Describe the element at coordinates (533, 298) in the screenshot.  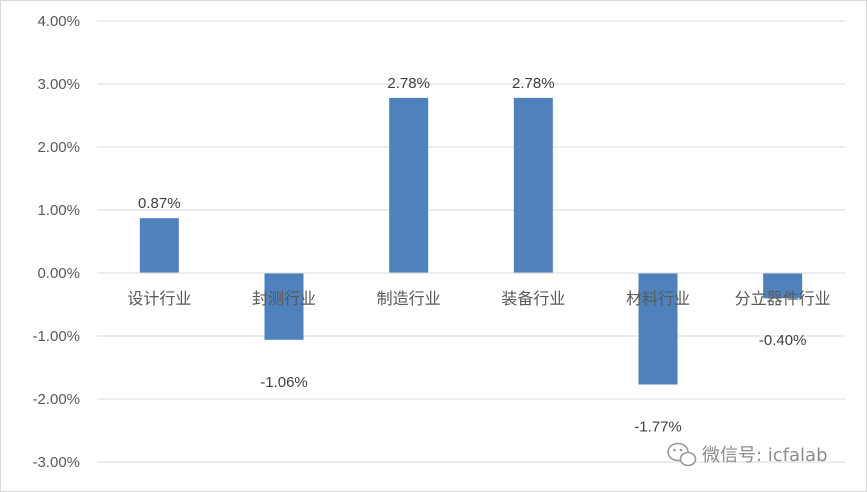
I see `category-label: 装备行业` at that location.